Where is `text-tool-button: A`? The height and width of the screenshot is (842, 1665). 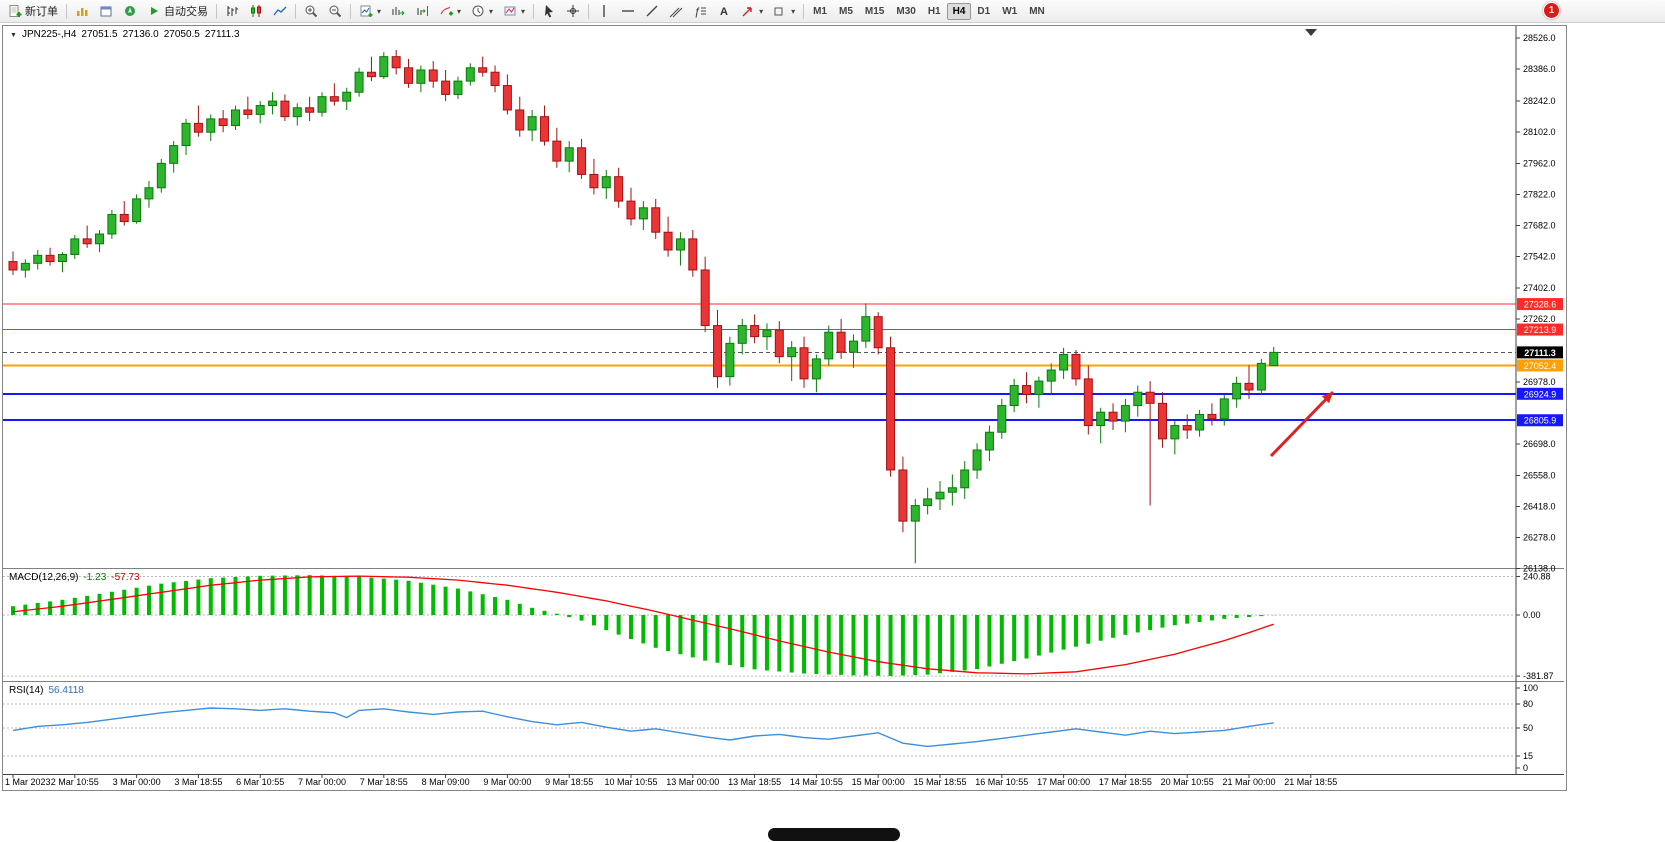 text-tool-button: A is located at coordinates (724, 11).